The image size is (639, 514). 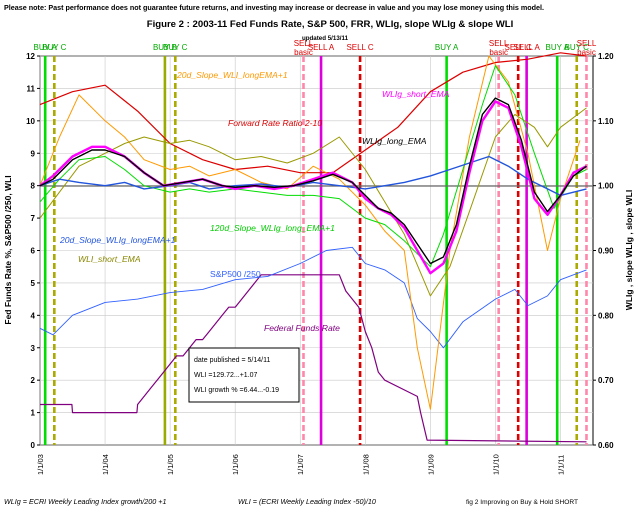 I want to click on footer-fig-note: fig 2 Improving on Buy & Hold SHORT, so click(x=522, y=502).